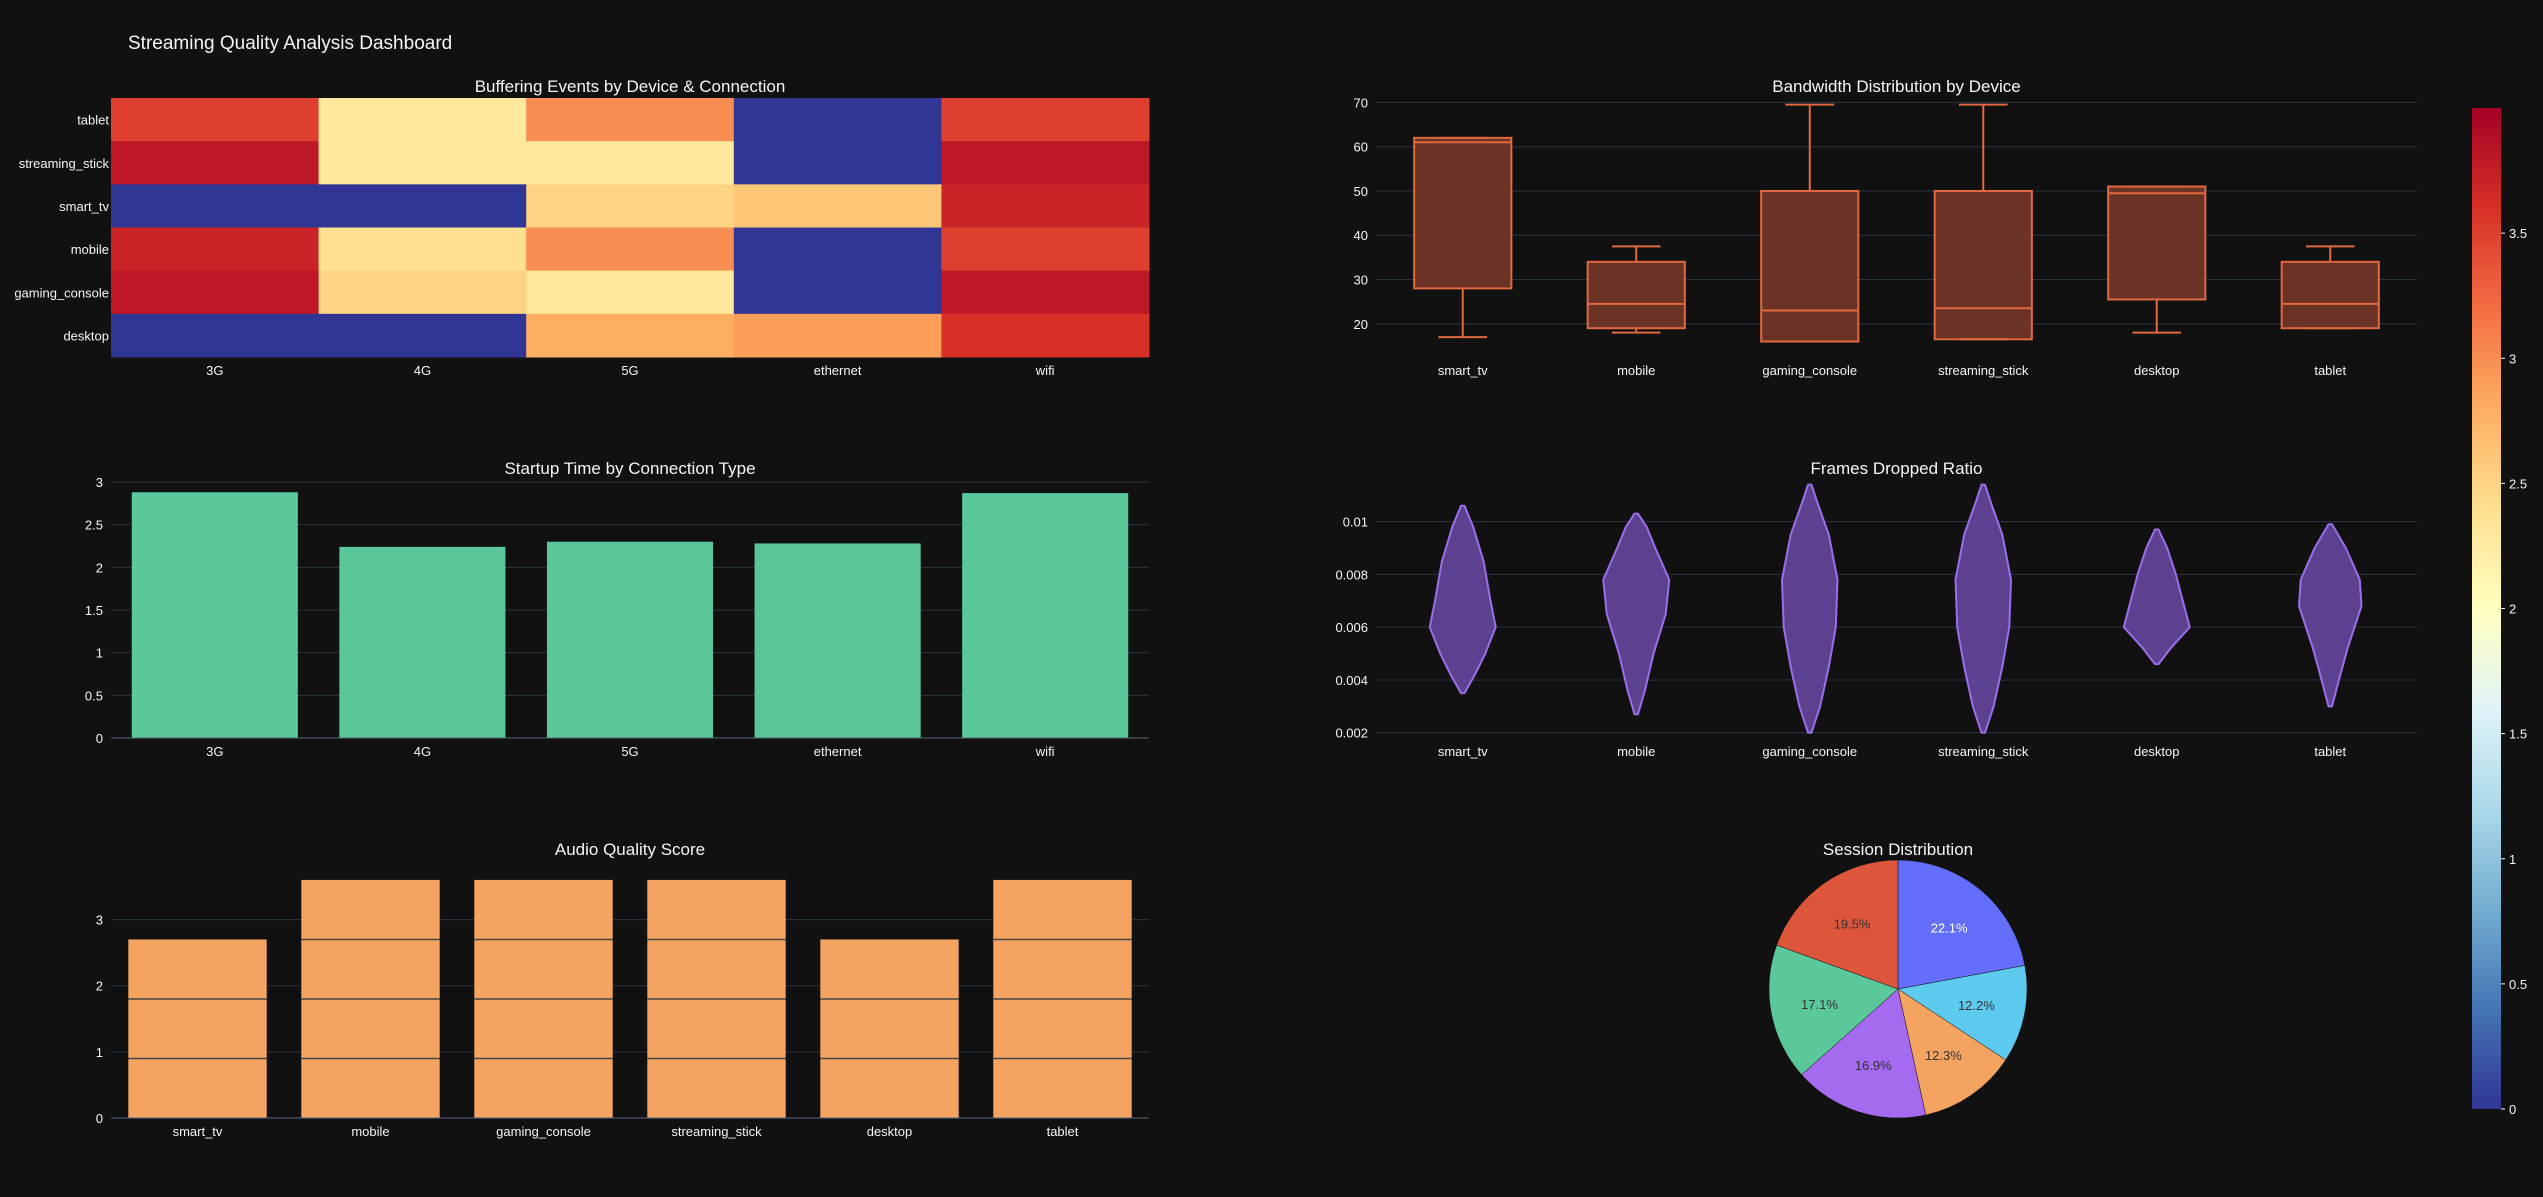 This screenshot has width=2543, height=1197. Describe the element at coordinates (214, 370) in the screenshot. I see `heatmap-xtick-label: 3G` at that location.